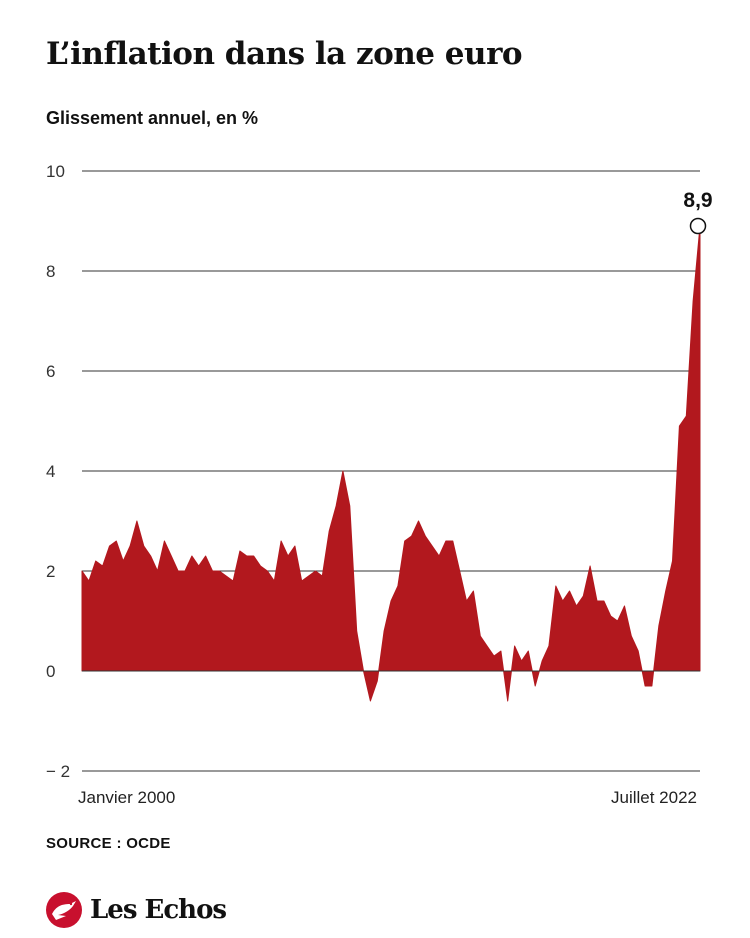  Describe the element at coordinates (64, 910) in the screenshot. I see `logo-emblem-icon` at that location.